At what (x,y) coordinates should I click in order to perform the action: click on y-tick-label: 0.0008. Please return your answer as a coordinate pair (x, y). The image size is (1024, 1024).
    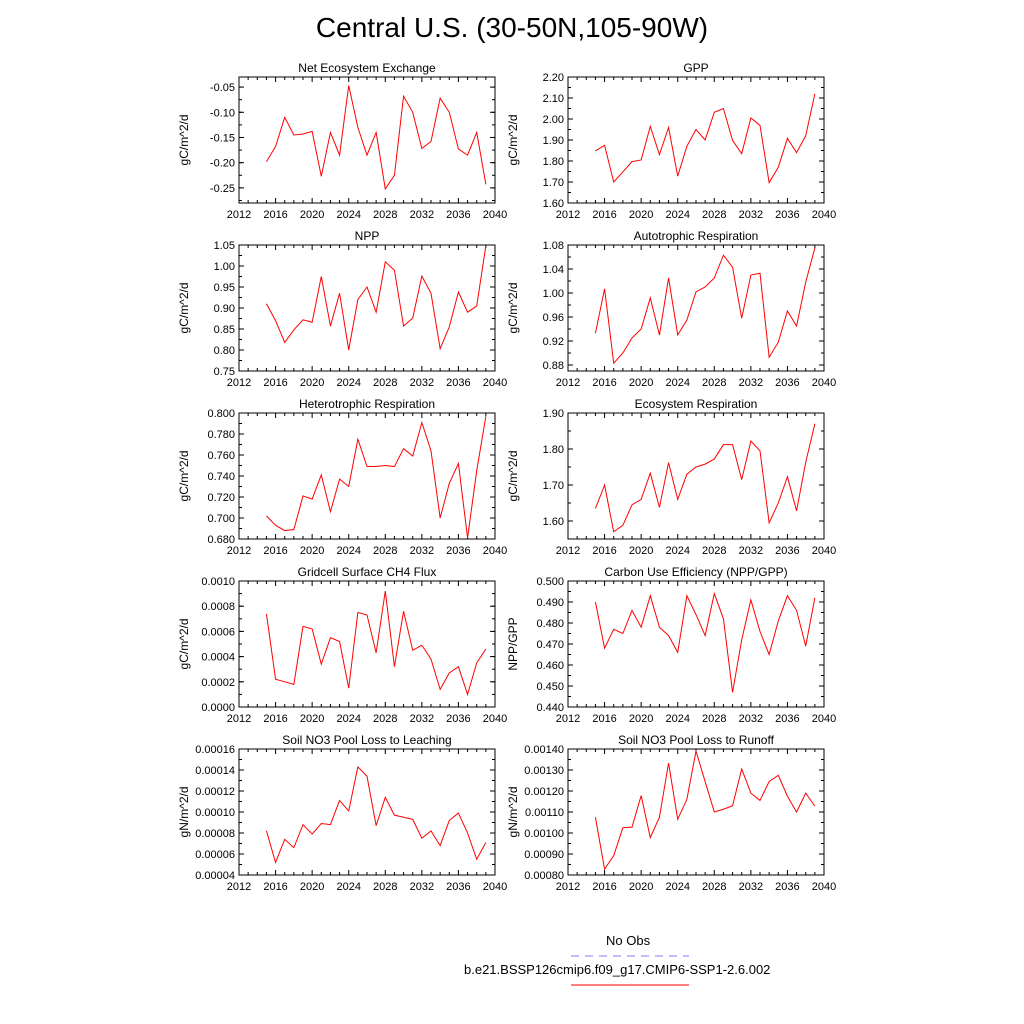
    Looking at the image, I should click on (218, 607).